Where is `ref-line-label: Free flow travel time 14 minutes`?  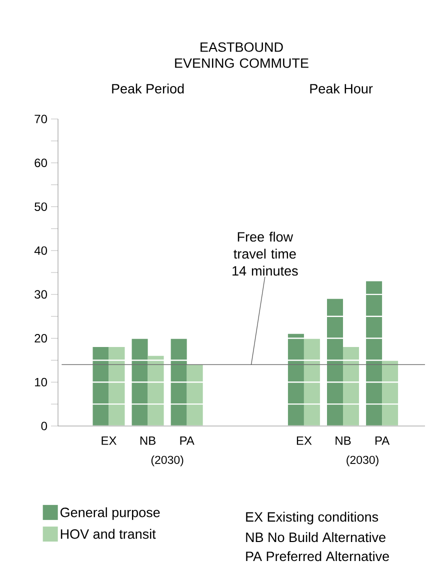
ref-line-label: Free flow travel time 14 minutes is located at coordinates (265, 254).